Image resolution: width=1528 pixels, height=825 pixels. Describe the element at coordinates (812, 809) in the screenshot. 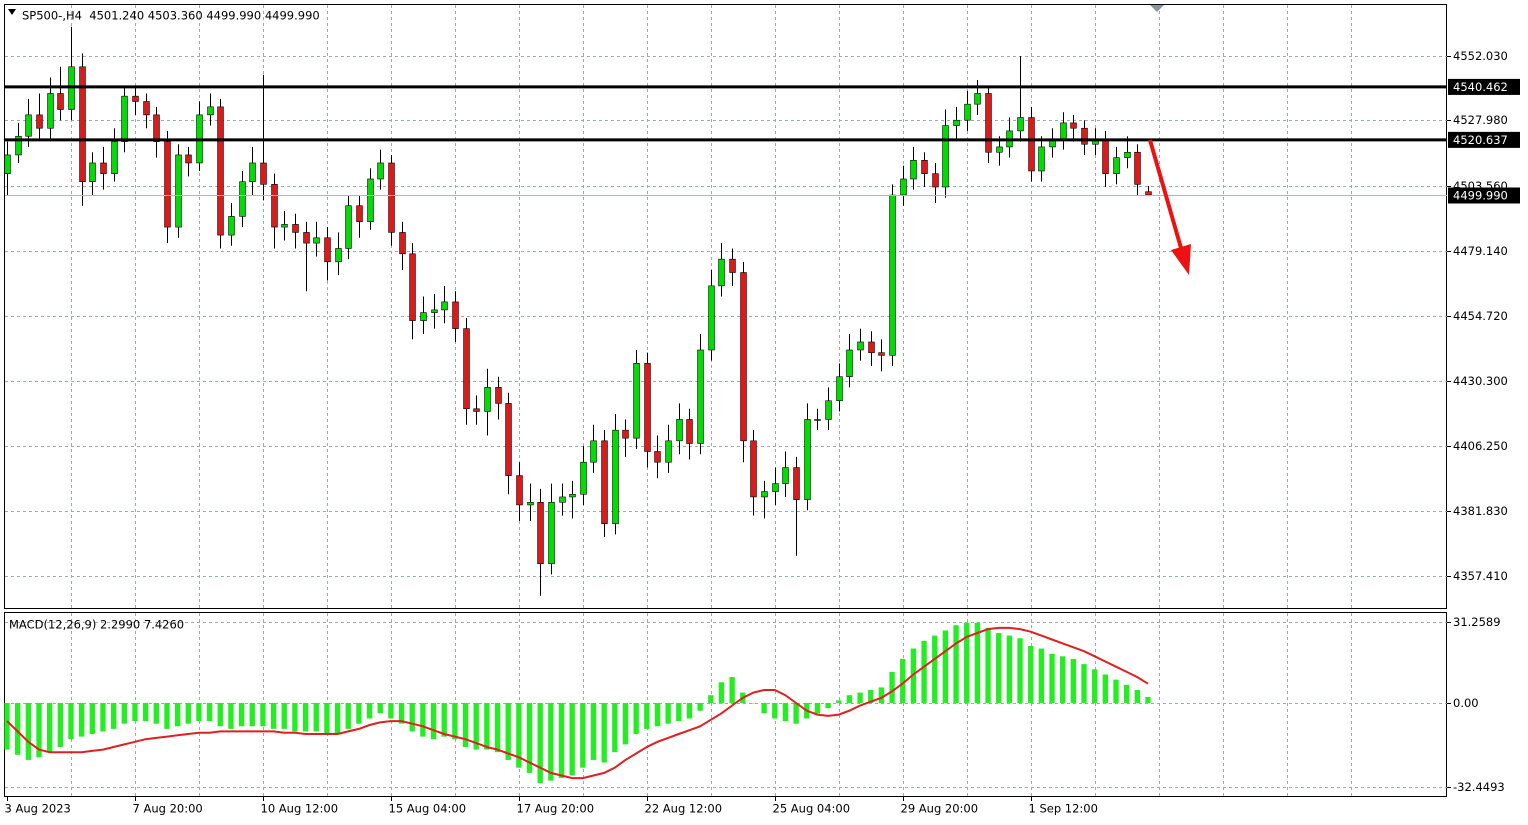

I see `x-tick-label: 25 Aug 04:00` at that location.